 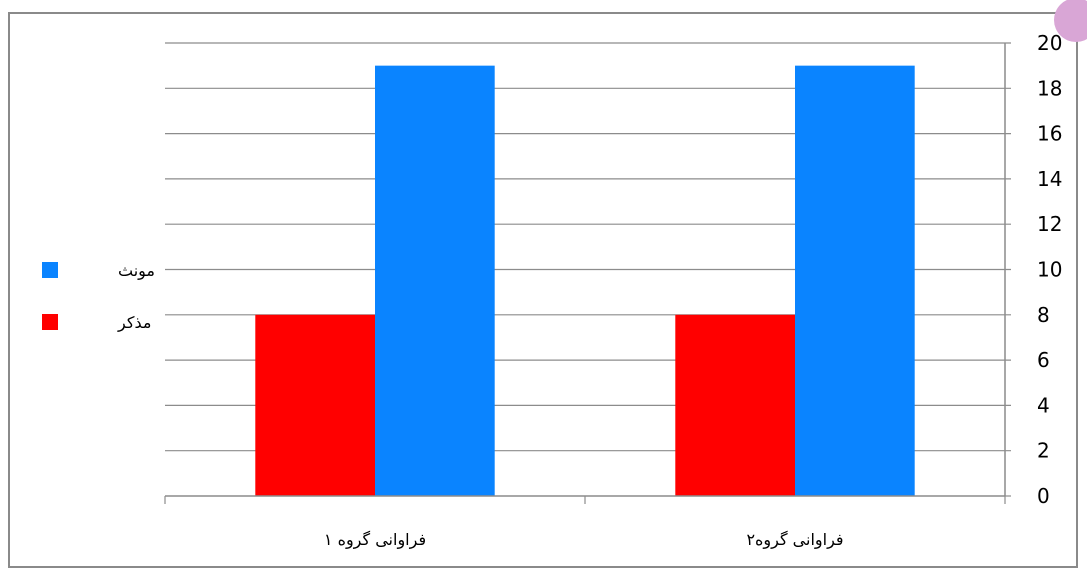 What do you see at coordinates (1049, 179) in the screenshot?
I see `y-tick-label: 14` at bounding box center [1049, 179].